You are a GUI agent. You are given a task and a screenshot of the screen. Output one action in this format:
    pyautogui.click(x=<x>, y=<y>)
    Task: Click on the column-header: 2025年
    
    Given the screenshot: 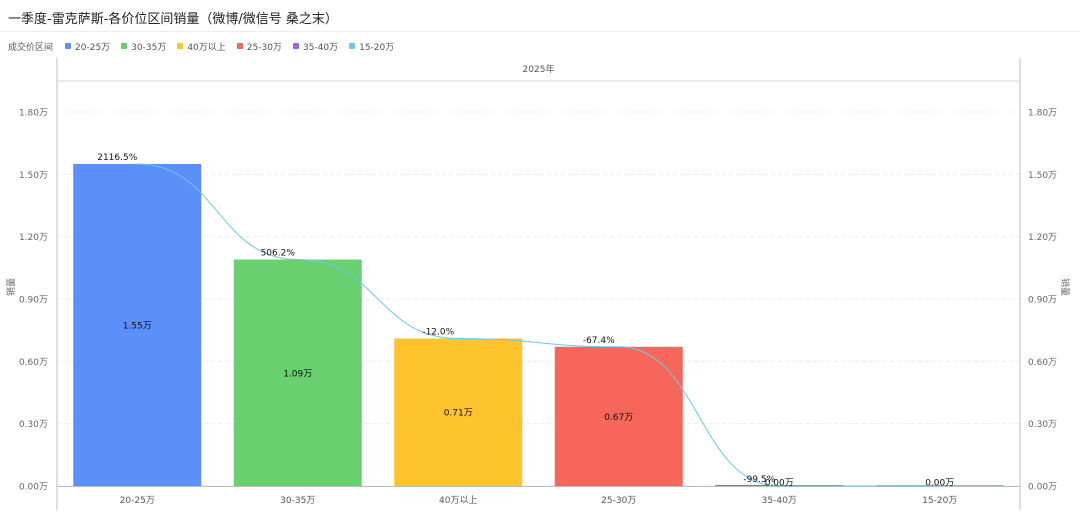 What is the action you would take?
    pyautogui.click(x=539, y=69)
    